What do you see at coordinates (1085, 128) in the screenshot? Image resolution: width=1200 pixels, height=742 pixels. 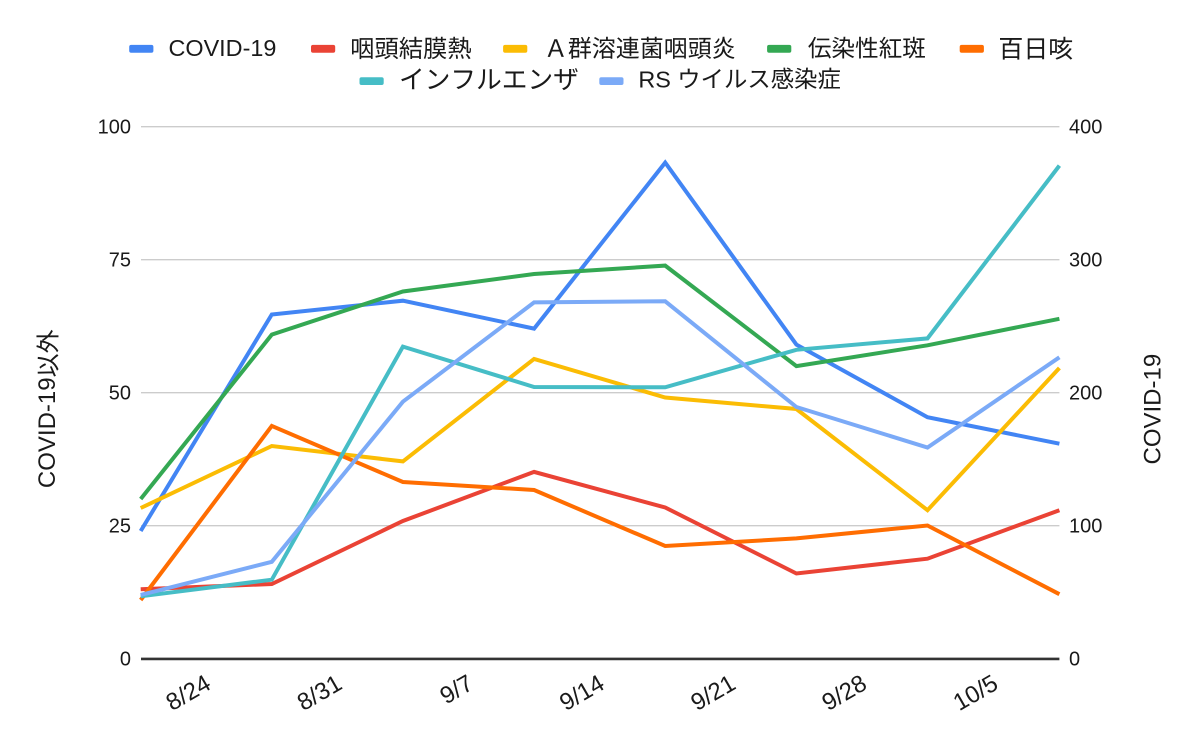 I see `svg-text: 400` at bounding box center [1085, 128].